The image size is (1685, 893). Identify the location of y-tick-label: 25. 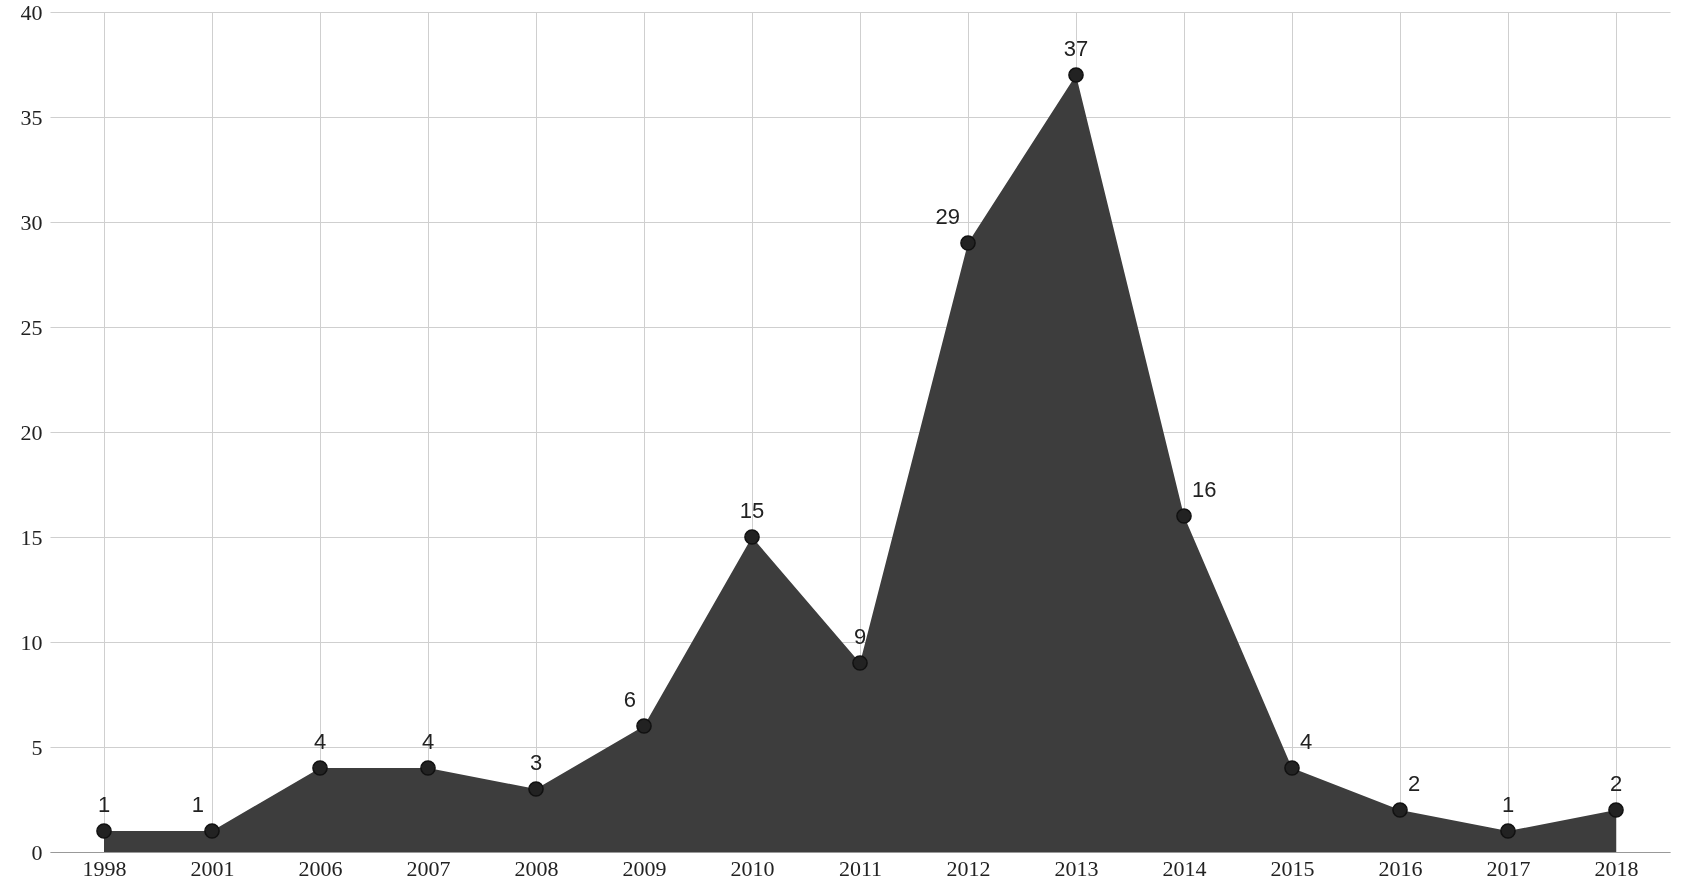
(31, 327).